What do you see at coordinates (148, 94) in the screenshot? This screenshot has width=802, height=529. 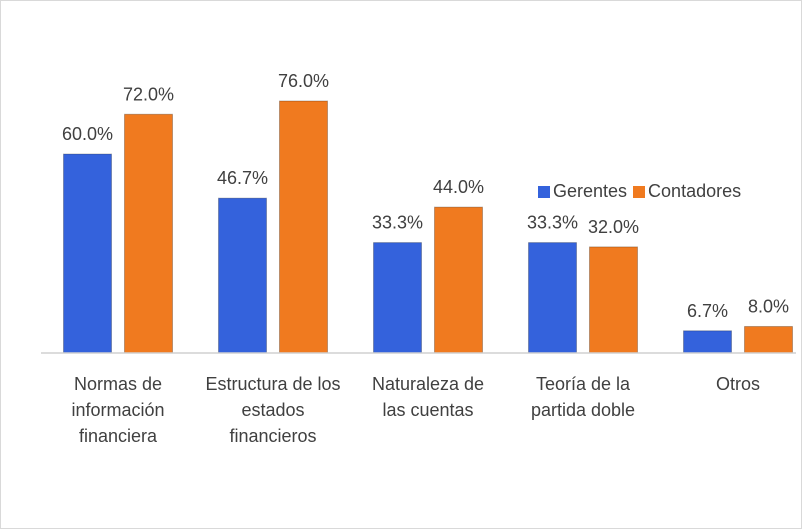 I see `data-label: 72.0%` at bounding box center [148, 94].